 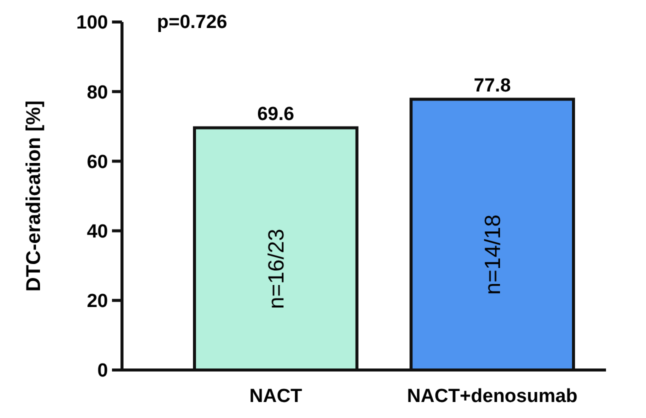 I want to click on x-tick-label: NACT+denosumab, so click(x=492, y=396).